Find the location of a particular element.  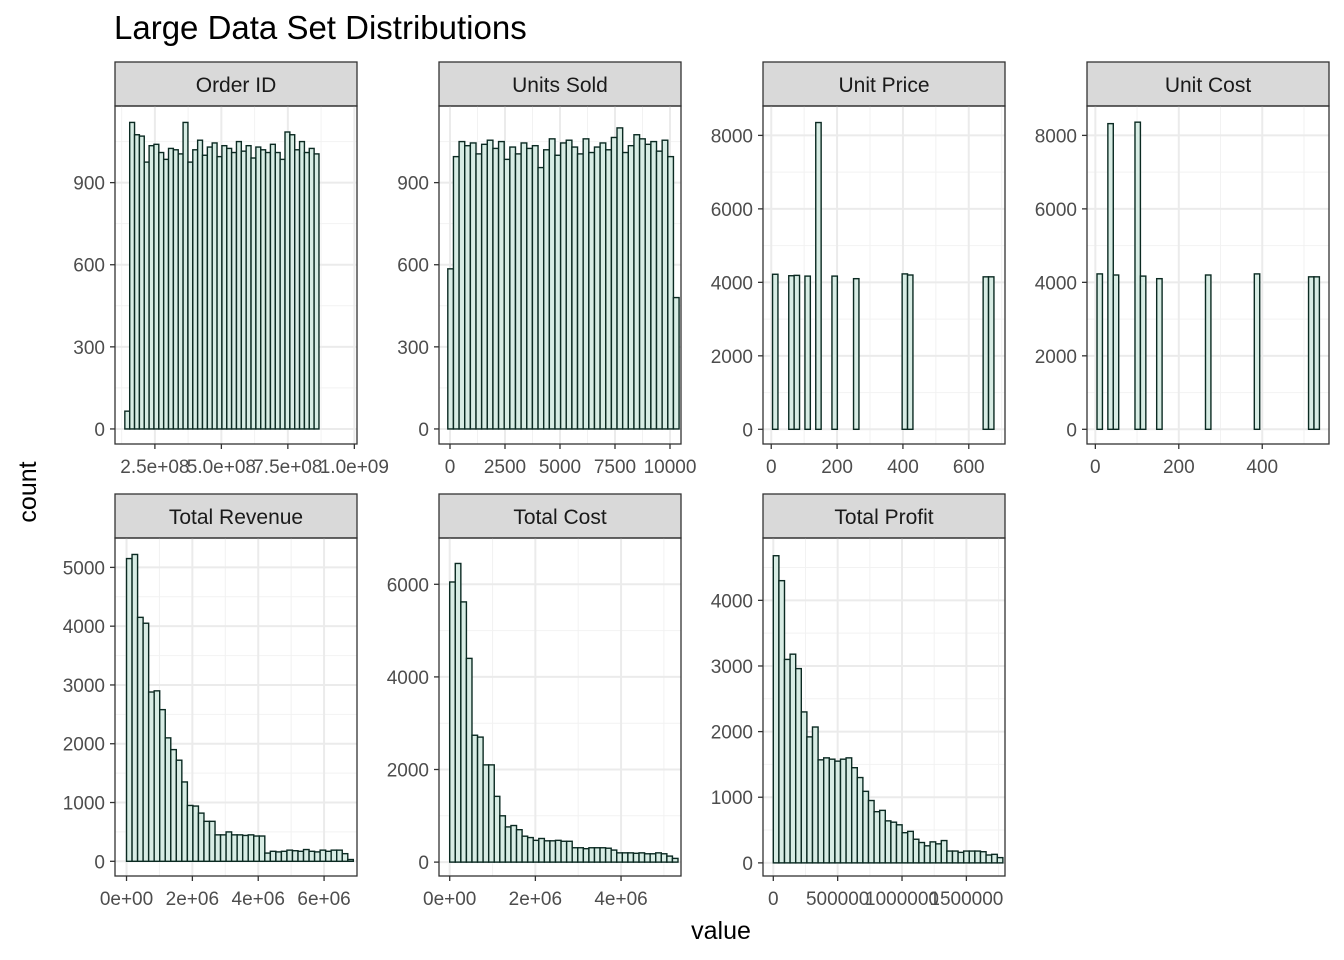

x-tick-label: 600 is located at coordinates (969, 467).